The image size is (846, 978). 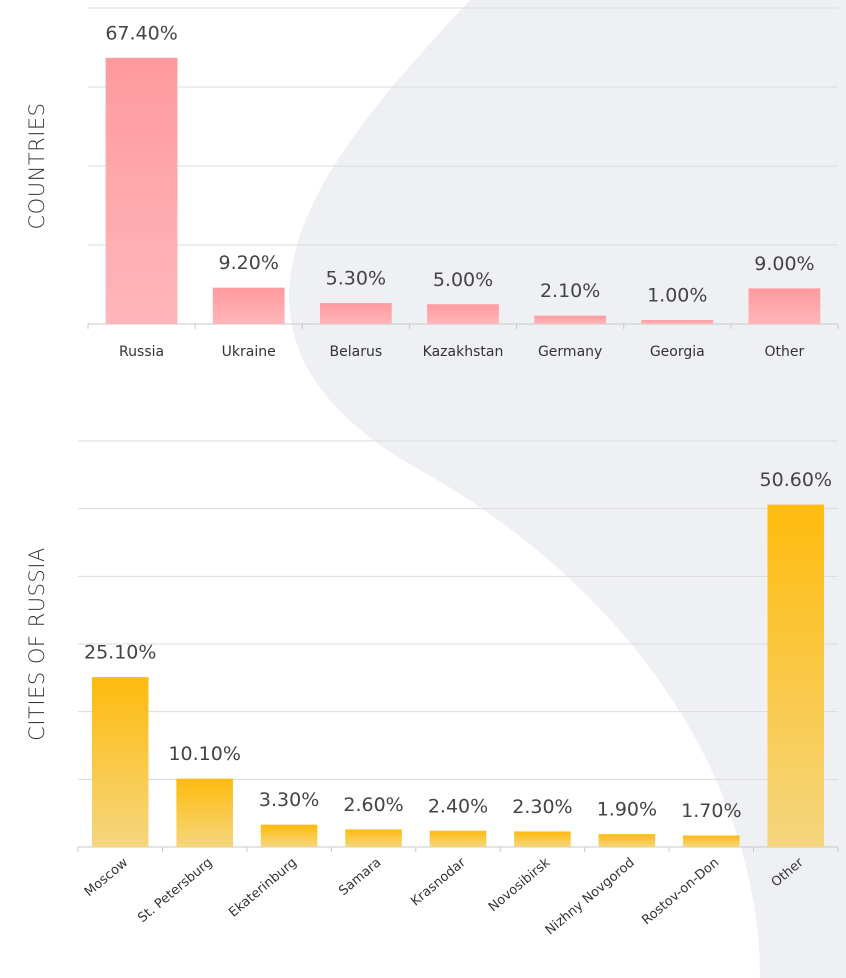 What do you see at coordinates (677, 352) in the screenshot?
I see `x-tick-label: Georgia` at bounding box center [677, 352].